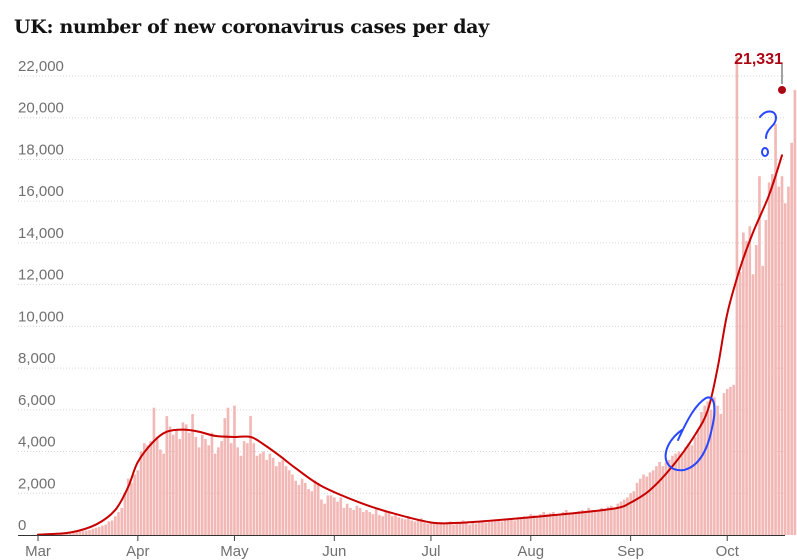 The image size is (797, 560). Describe the element at coordinates (137, 551) in the screenshot. I see `x-tick-label: Apr` at that location.